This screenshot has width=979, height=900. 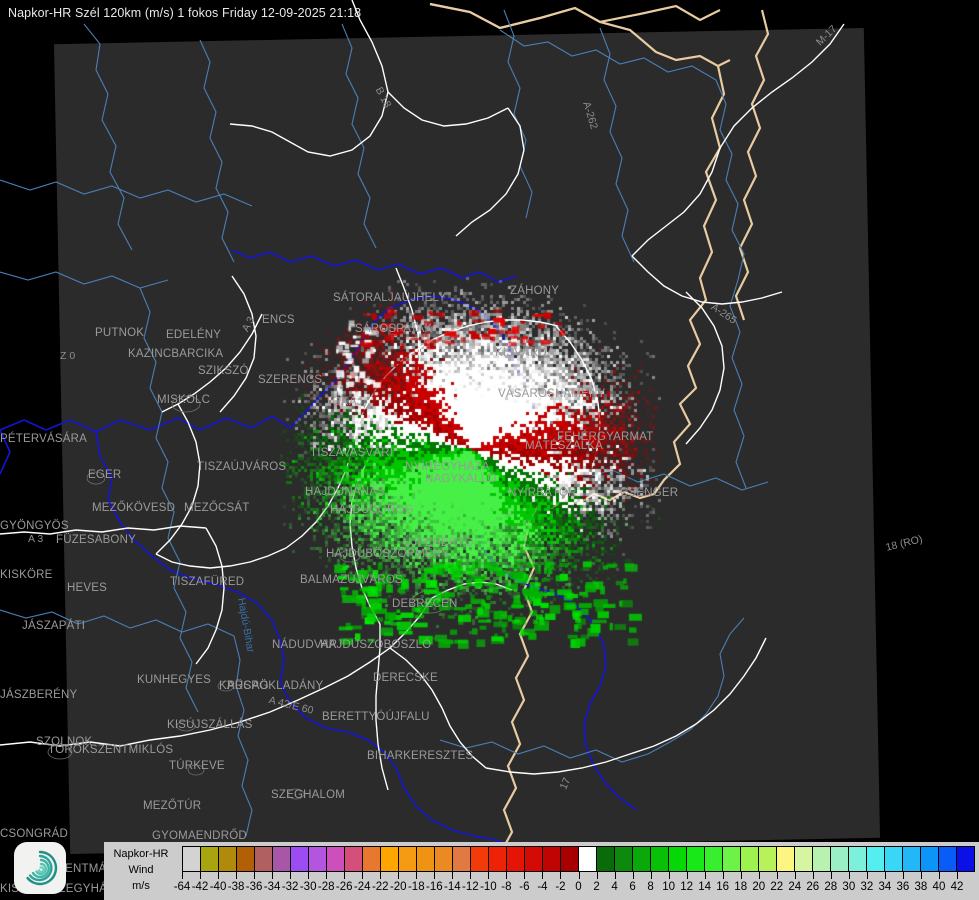 I want to click on legend-tick-label: -10, so click(x=488, y=887).